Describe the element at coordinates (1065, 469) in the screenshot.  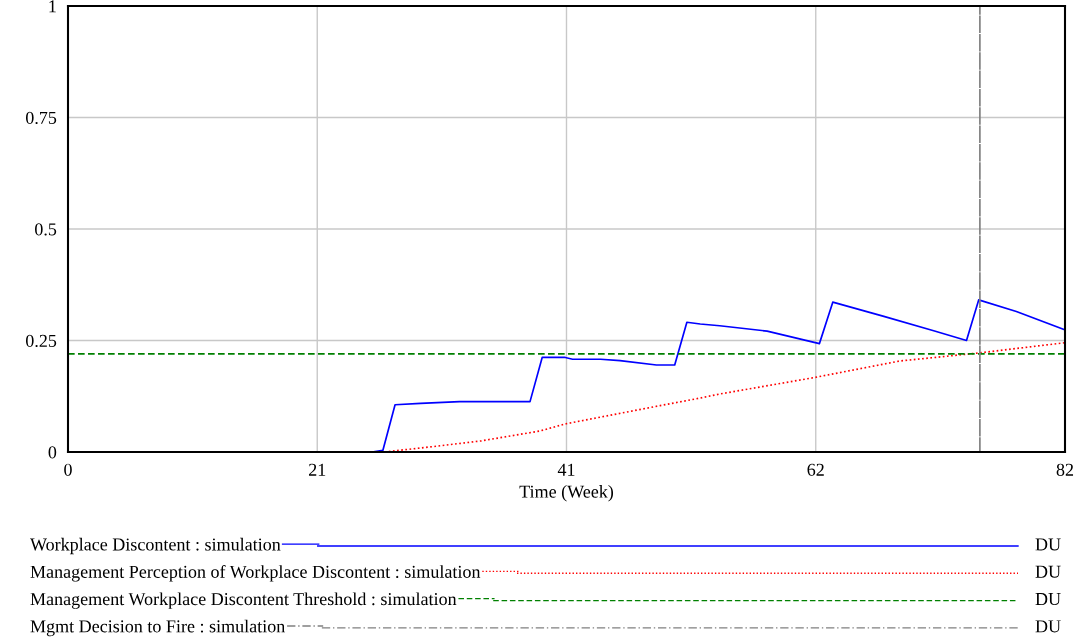
I see `x-tick-label: 82` at that location.